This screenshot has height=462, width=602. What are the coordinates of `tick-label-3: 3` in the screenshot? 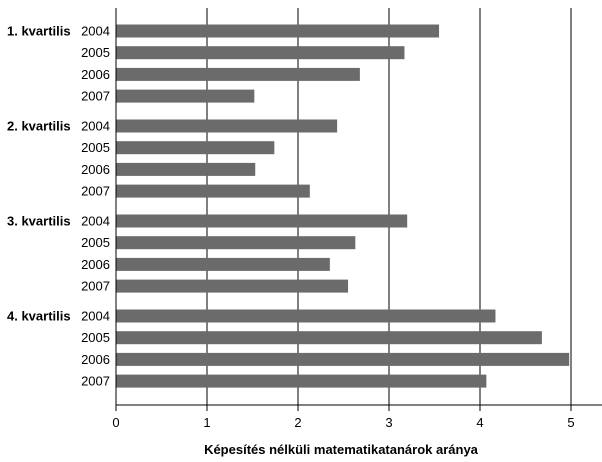 It's located at (388, 422).